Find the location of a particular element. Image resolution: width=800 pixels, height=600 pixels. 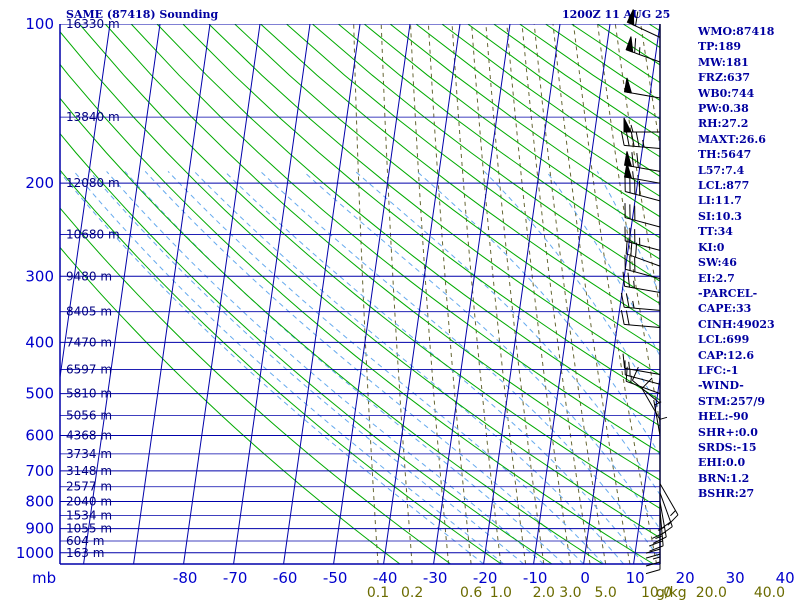

pressure-tick-label: 900 is located at coordinates (39, 529).